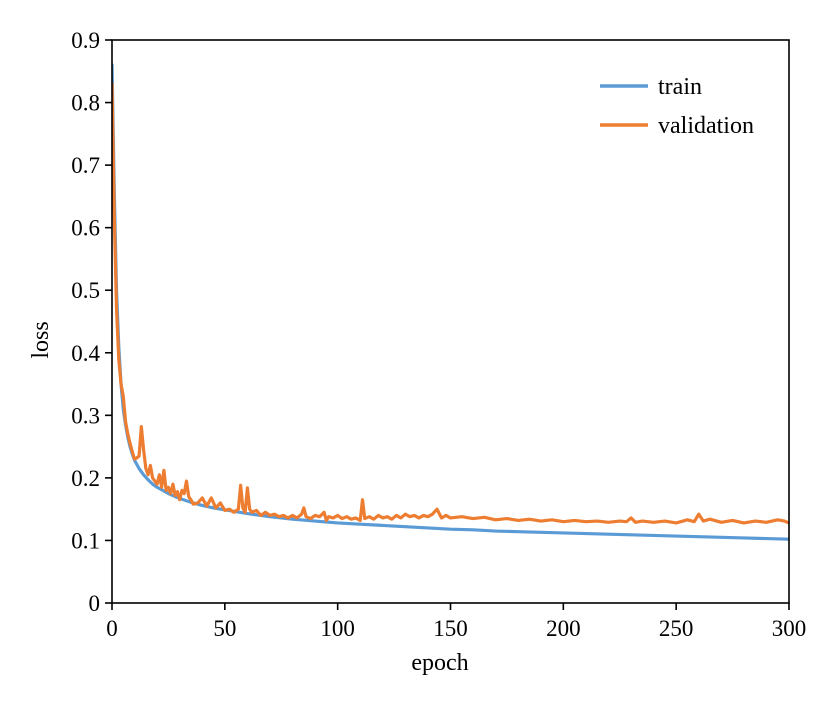  Describe the element at coordinates (85, 228) in the screenshot. I see `y-tick-label: 0.6` at that location.